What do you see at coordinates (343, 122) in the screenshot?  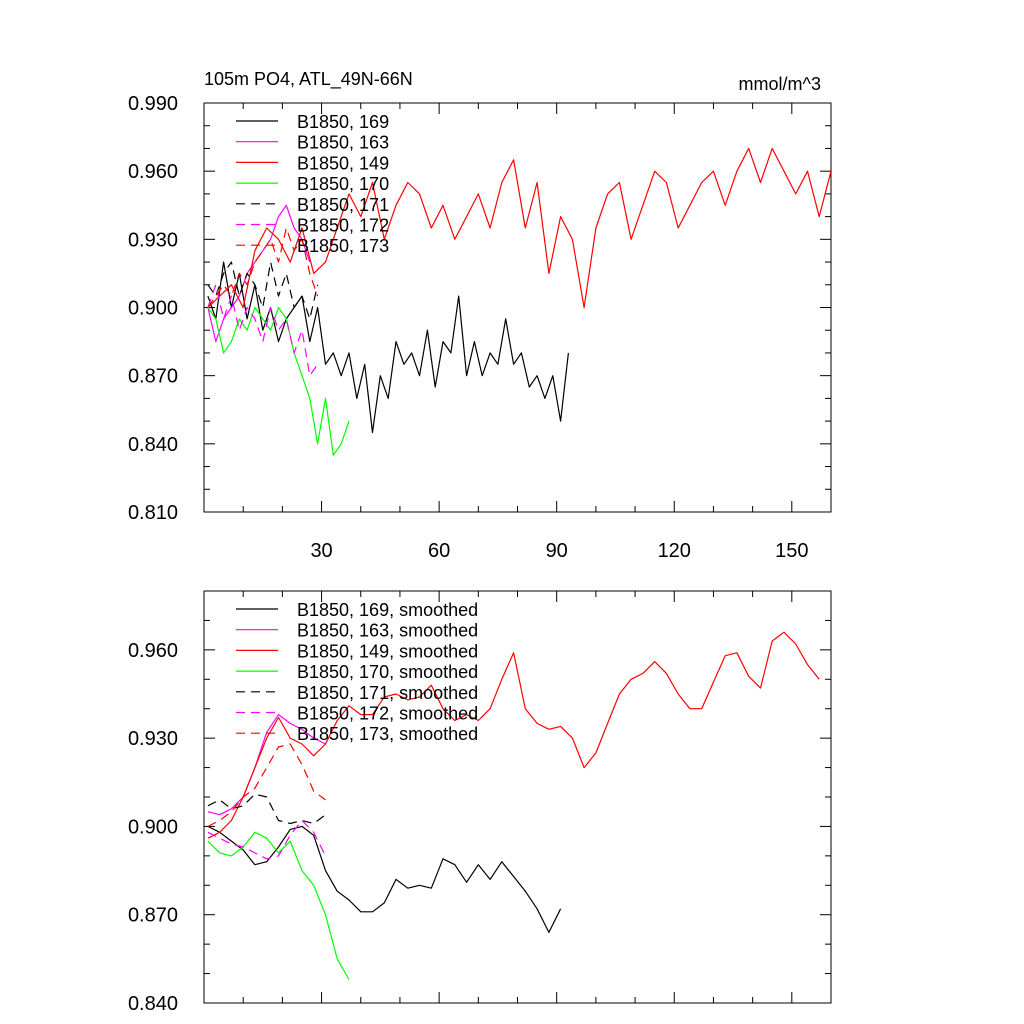 I see `legend-label: B1850, 169` at bounding box center [343, 122].